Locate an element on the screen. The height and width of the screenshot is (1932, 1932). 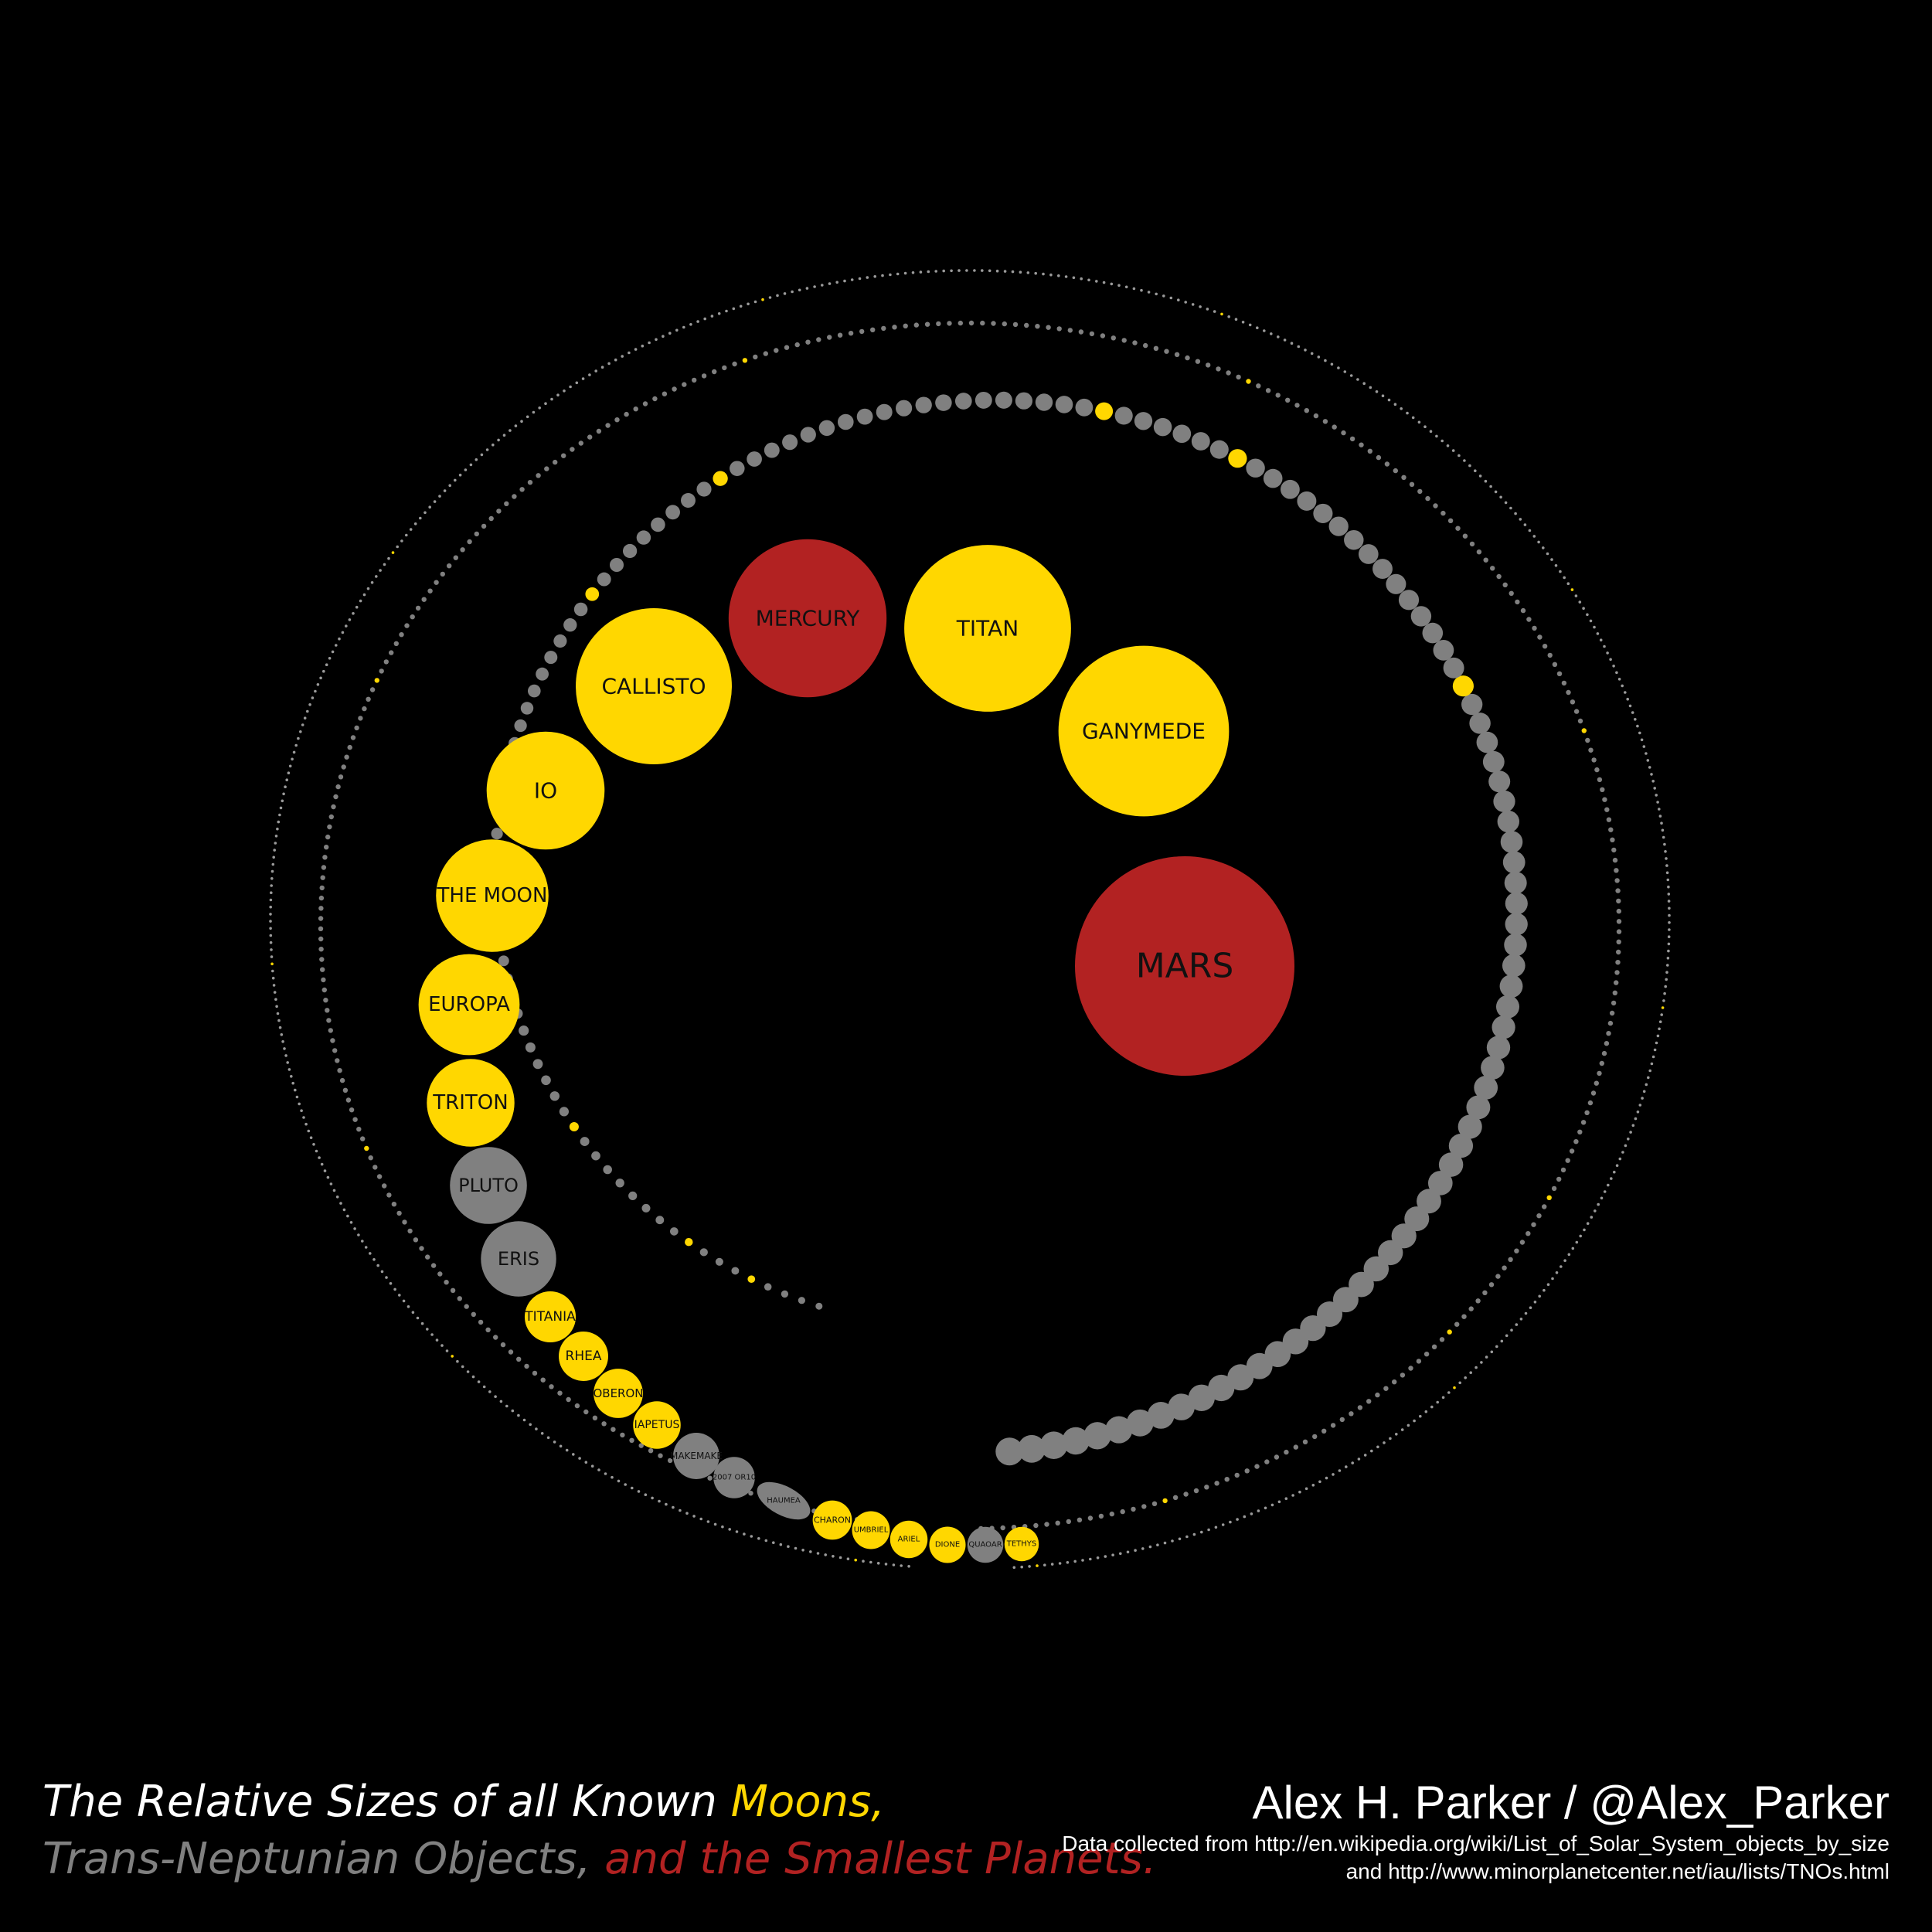
bubble-the-moon is located at coordinates (492, 896).